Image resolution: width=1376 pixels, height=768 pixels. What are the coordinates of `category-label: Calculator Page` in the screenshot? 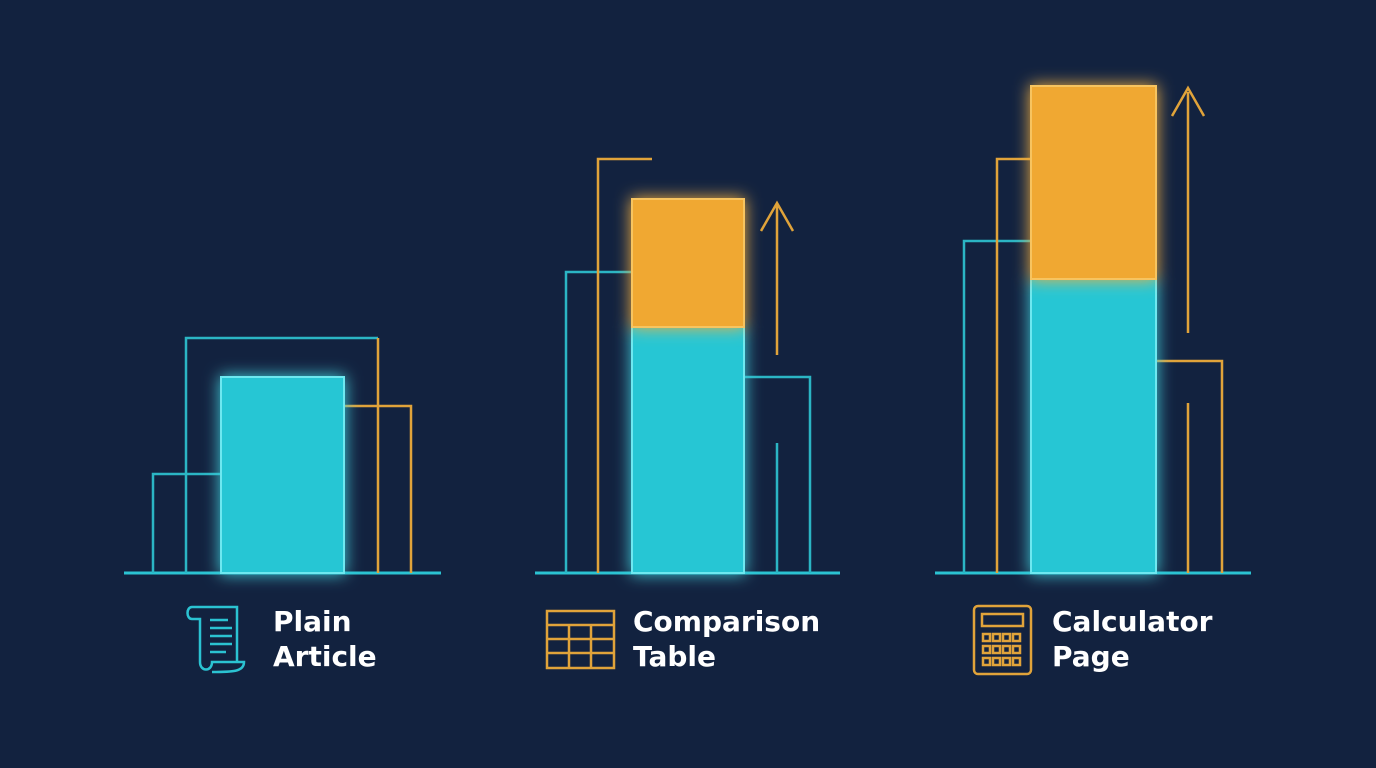 It's located at (1132, 639).